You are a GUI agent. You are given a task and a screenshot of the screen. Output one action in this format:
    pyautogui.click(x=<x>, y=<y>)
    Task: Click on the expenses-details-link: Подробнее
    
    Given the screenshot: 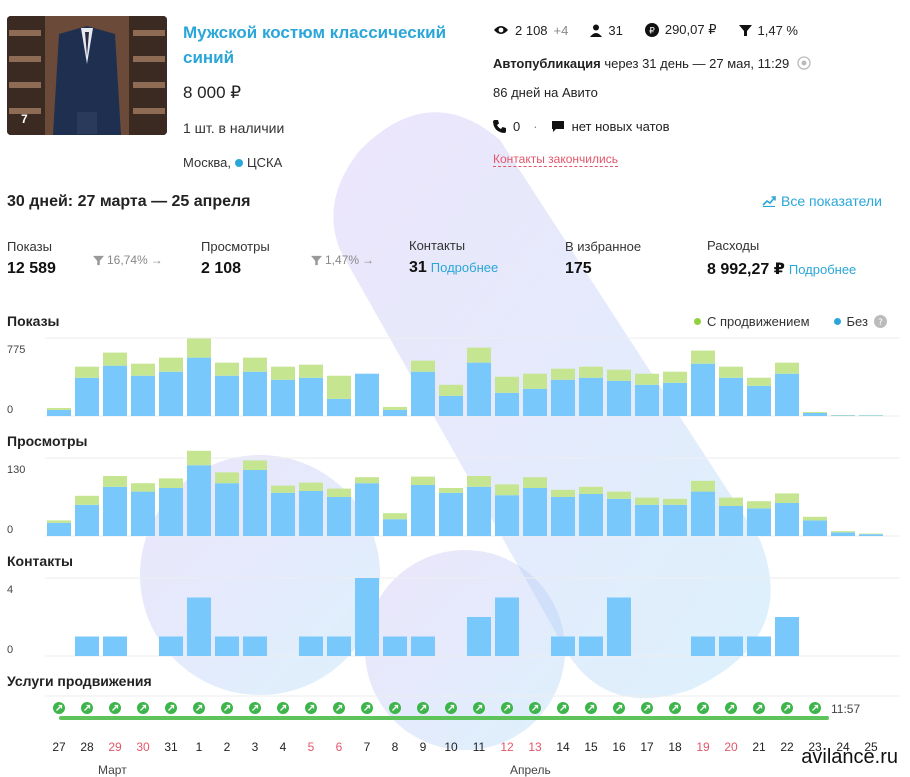 What is the action you would take?
    pyautogui.click(x=822, y=269)
    